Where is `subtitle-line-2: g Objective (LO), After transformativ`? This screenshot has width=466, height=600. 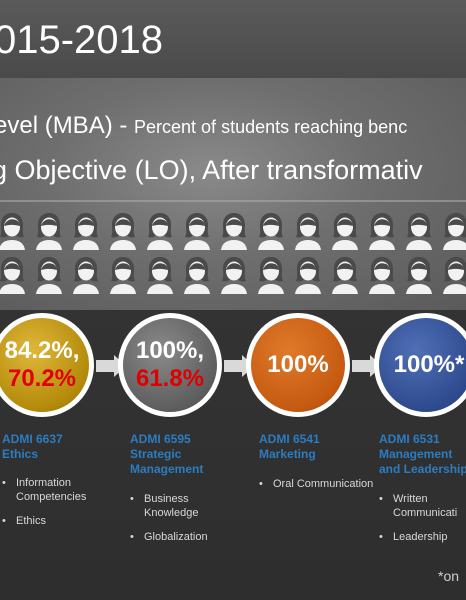 subtitle-line-2: g Objective (LO), After transformativ is located at coordinates (211, 170).